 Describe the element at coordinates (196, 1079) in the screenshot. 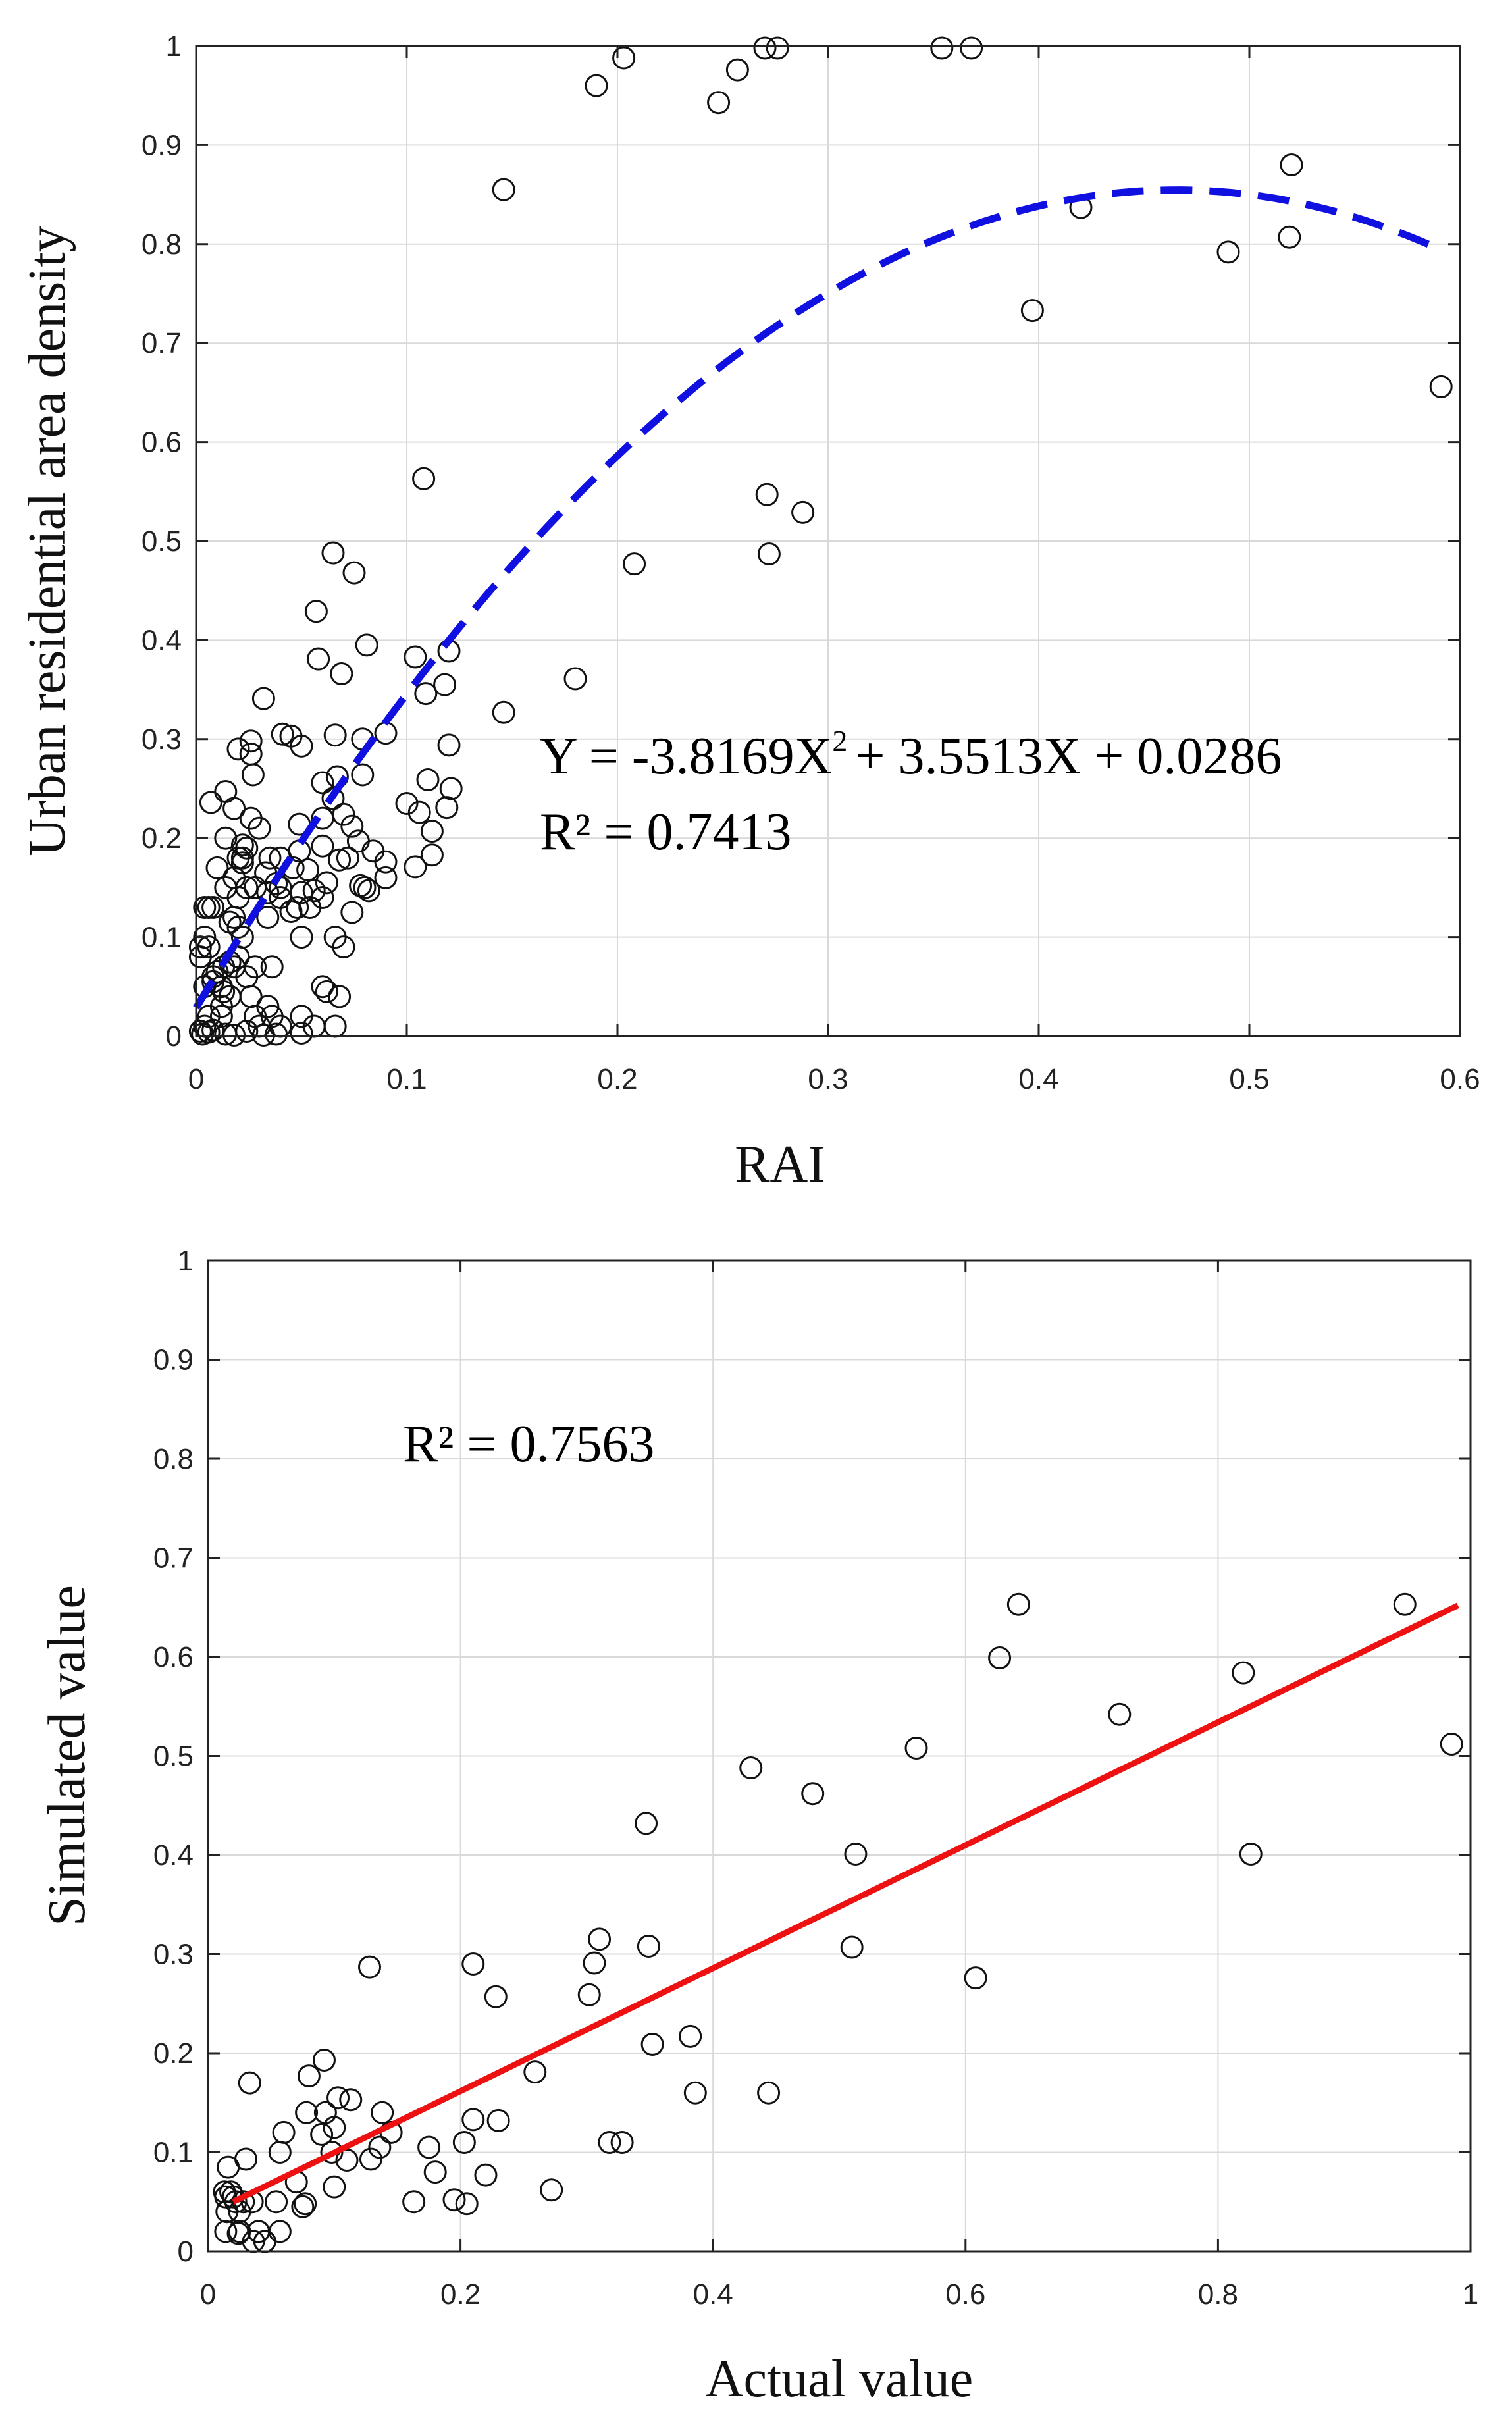

I see `c1-xtick-label-0: 0` at that location.